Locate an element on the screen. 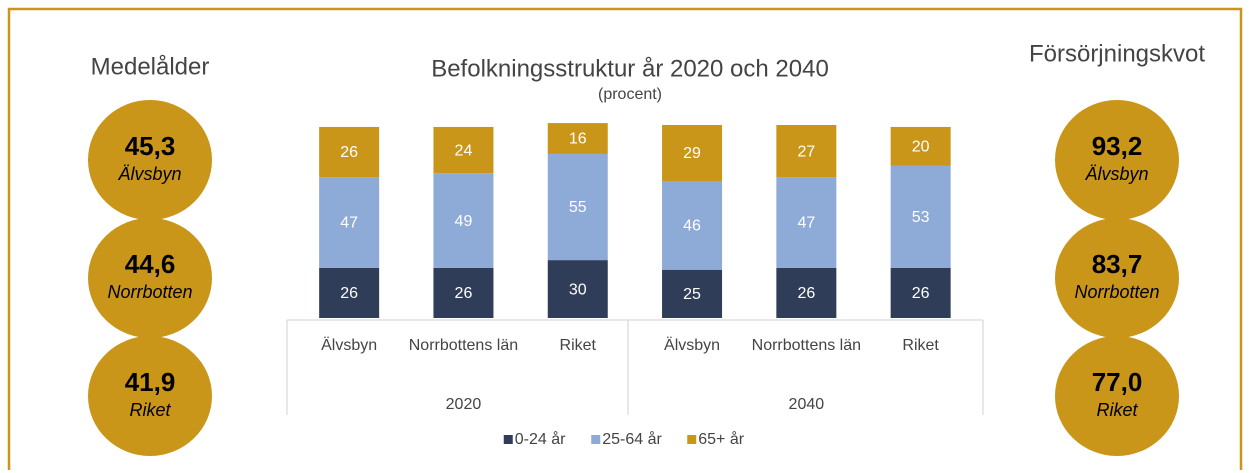 The height and width of the screenshot is (473, 1250). data-label: 27 is located at coordinates (806, 151).